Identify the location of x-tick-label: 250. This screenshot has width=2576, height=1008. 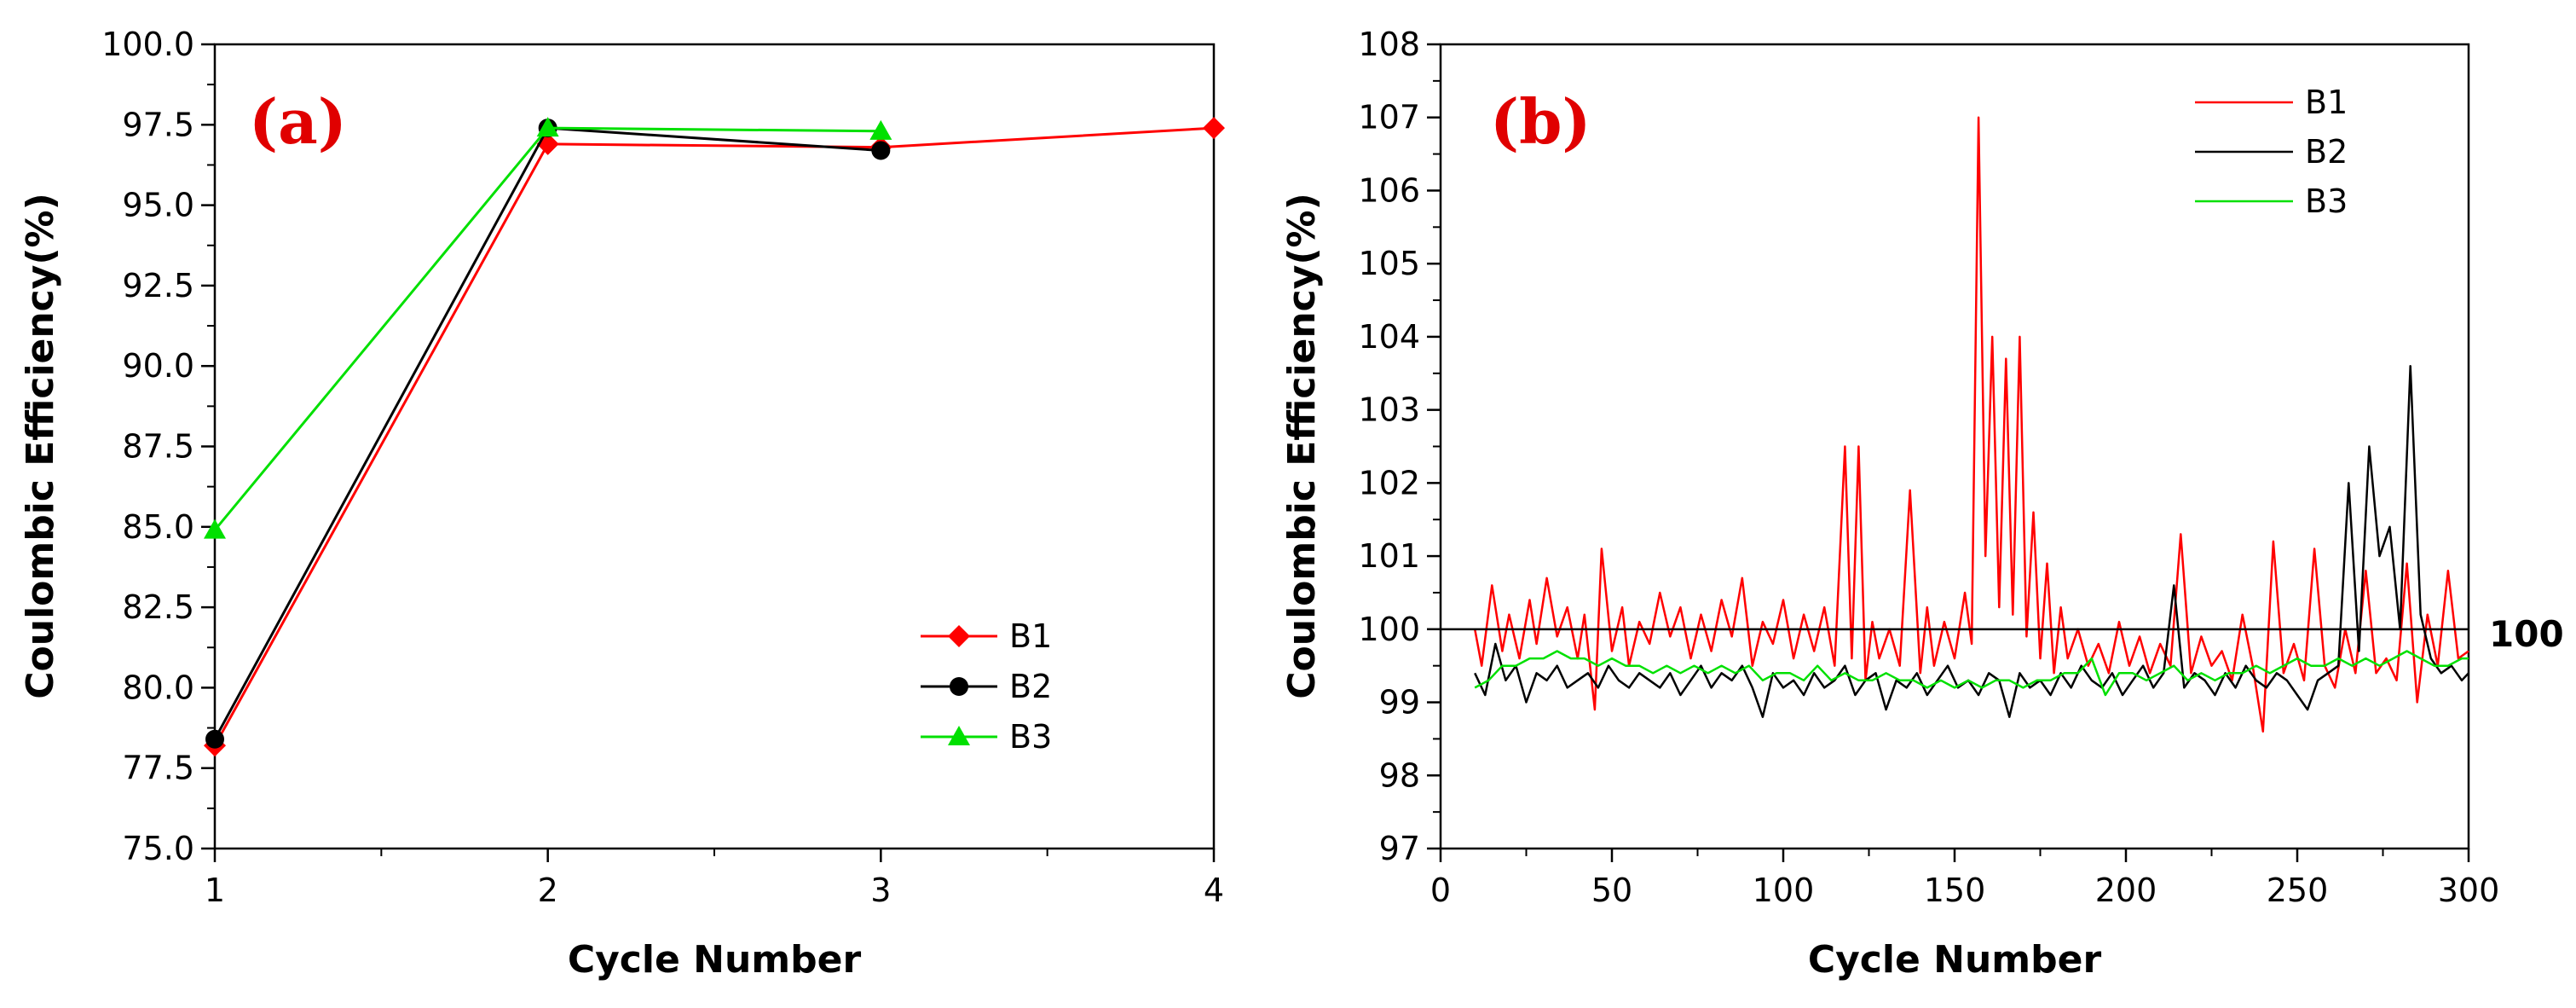
(2298, 890).